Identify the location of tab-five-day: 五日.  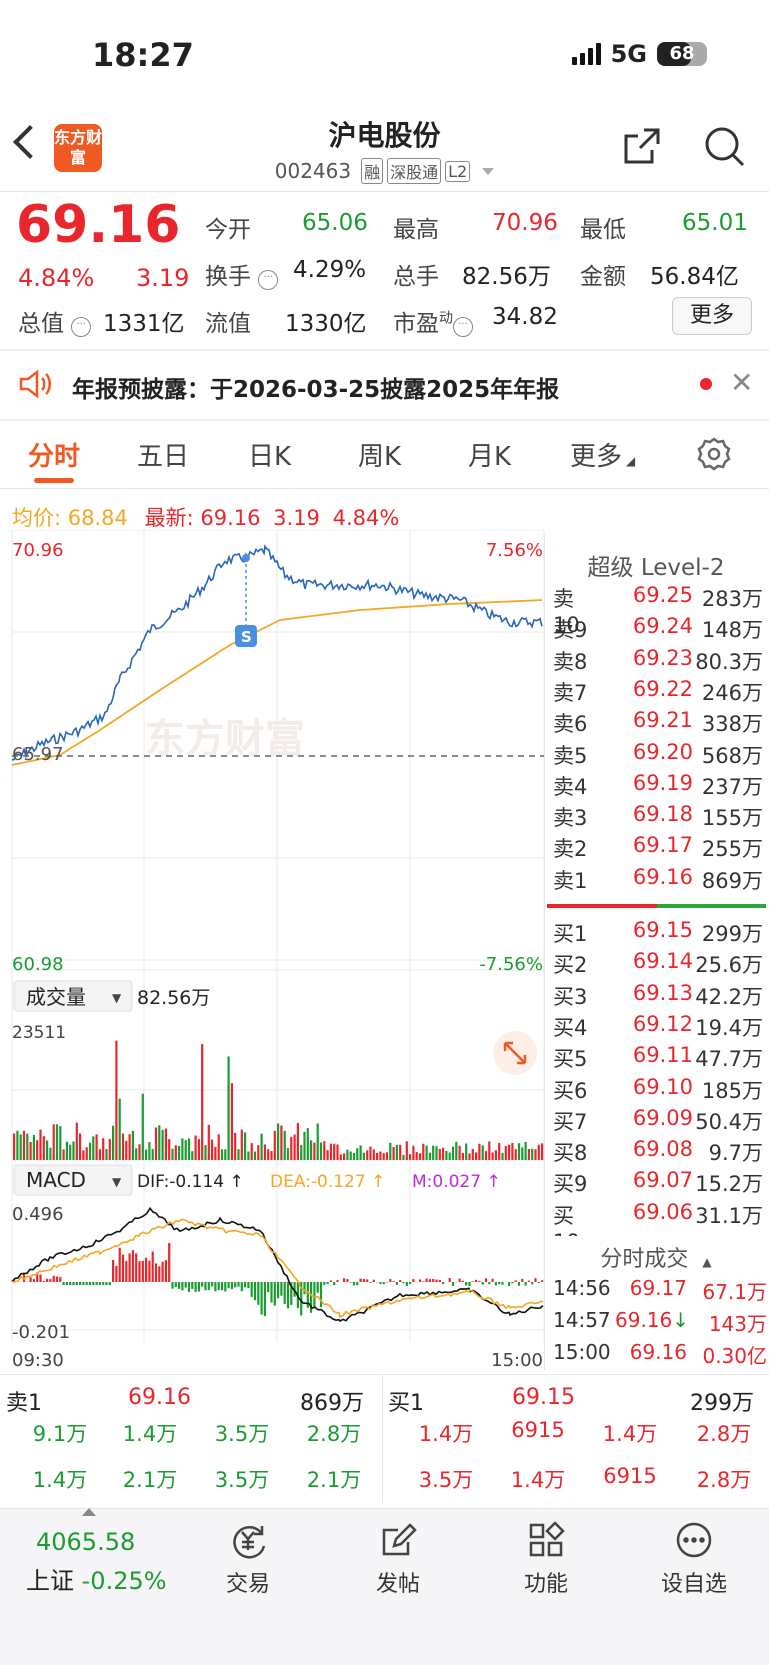
(163, 457).